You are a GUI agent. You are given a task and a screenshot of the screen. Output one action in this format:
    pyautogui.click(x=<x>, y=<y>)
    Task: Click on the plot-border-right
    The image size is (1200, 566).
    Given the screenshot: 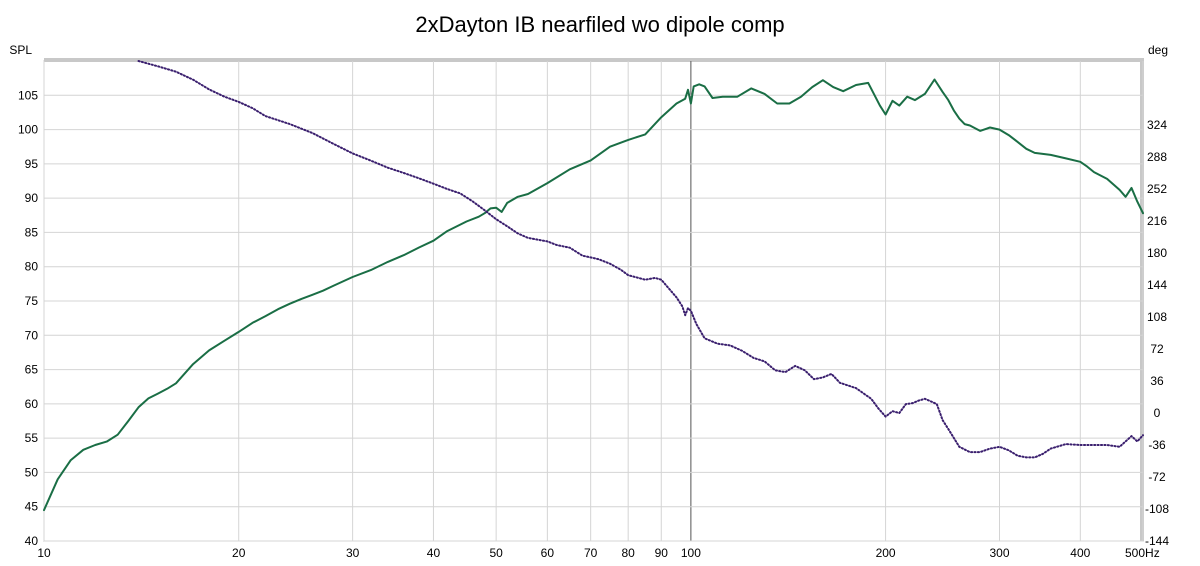 What is the action you would take?
    pyautogui.click(x=1142, y=299)
    